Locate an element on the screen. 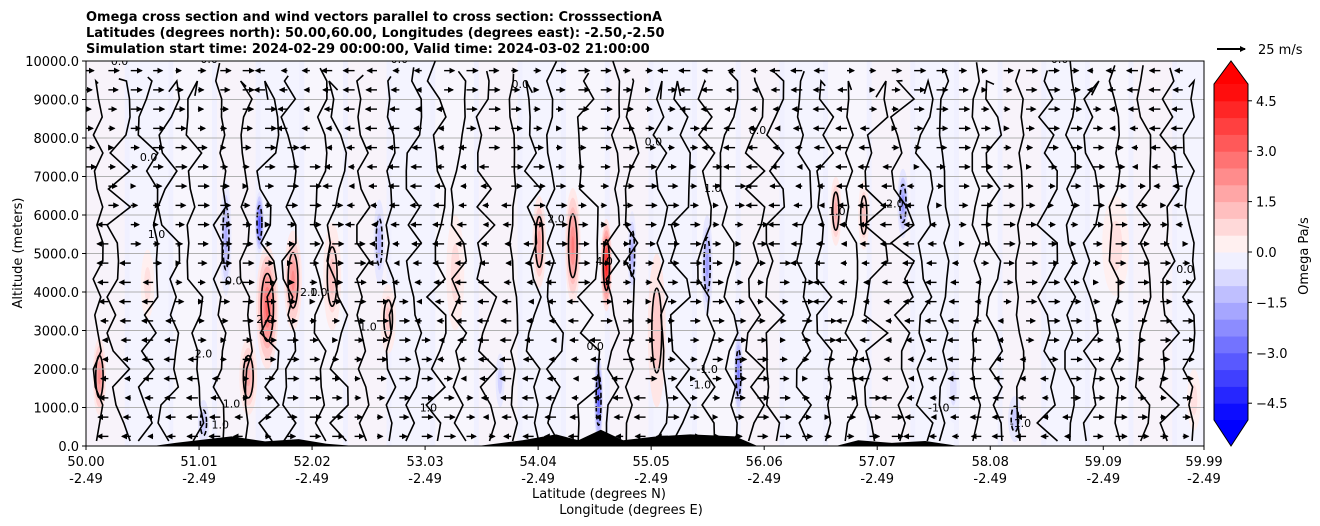  colorbar-tick-label: −4.5 is located at coordinates (1272, 404).